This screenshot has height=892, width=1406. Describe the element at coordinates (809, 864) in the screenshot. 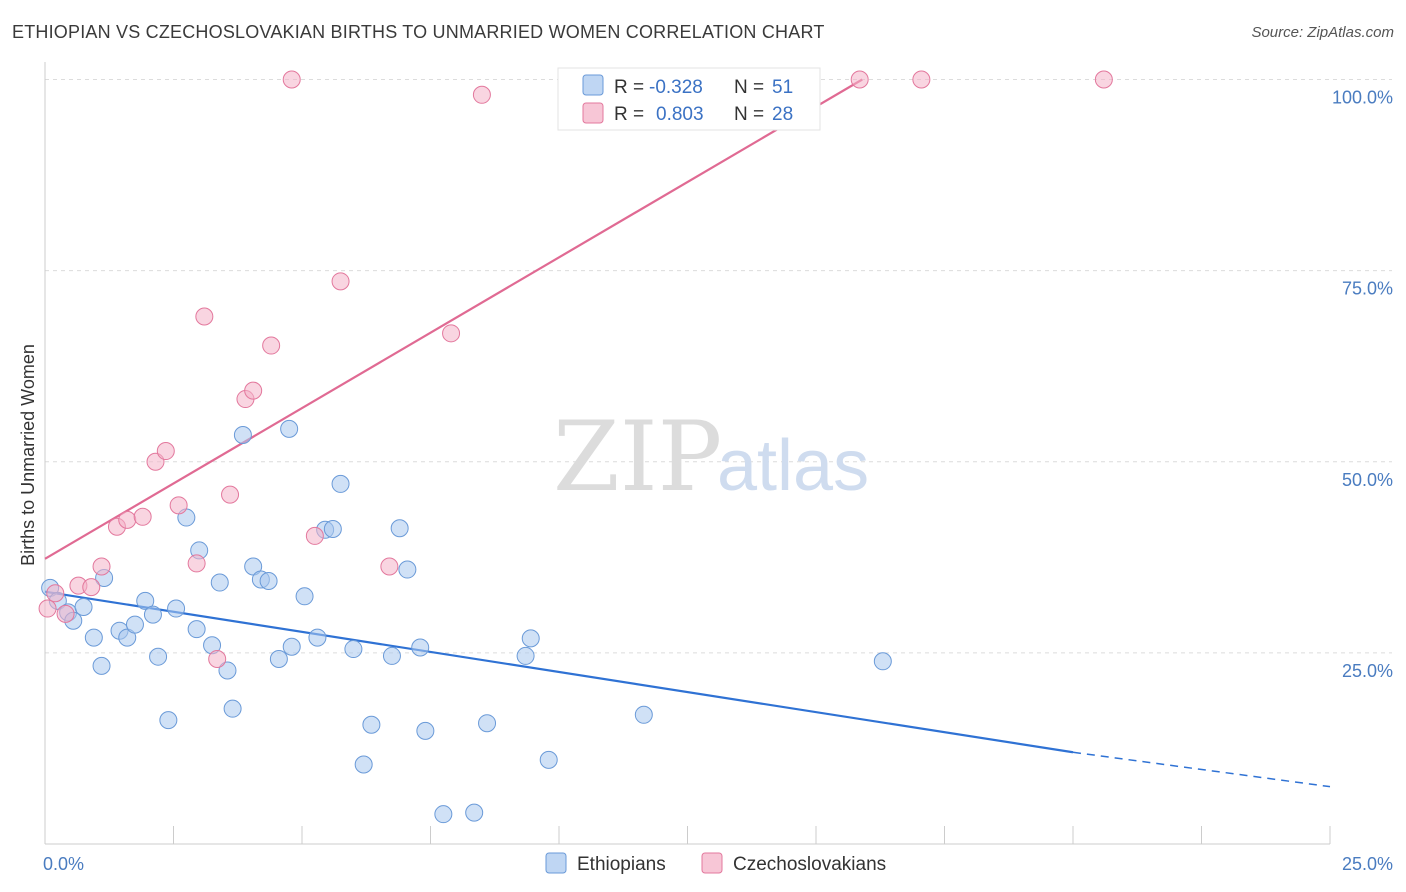

I see `bottom-legend-label: Czechoslovakians` at that location.